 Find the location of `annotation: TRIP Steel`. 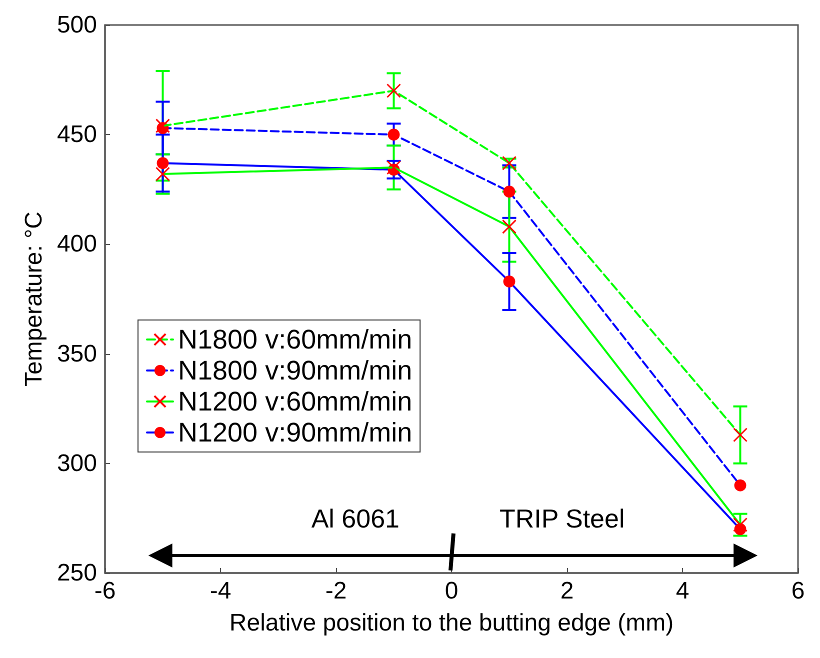

annotation: TRIP Steel is located at coordinates (562, 518).